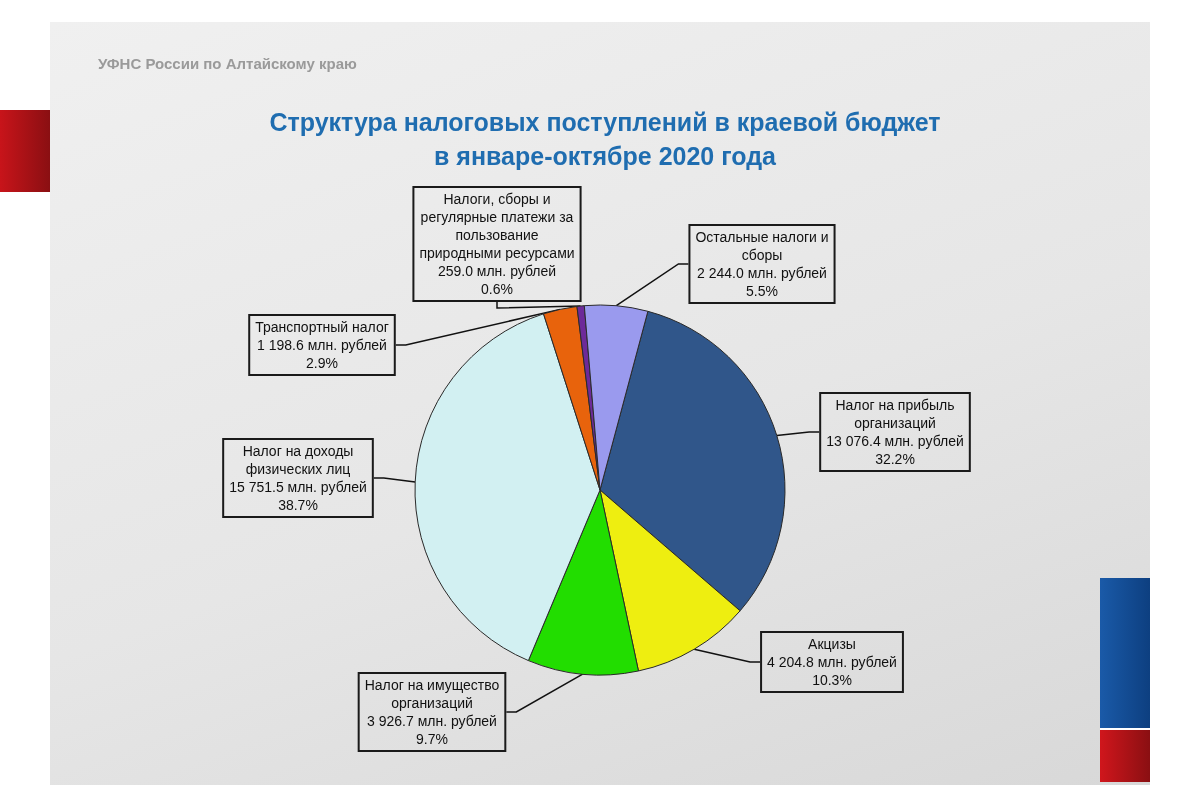 Image resolution: width=1200 pixels, height=800 pixels. I want to click on data-label: 259.0 млн. рублей 0.6%, so click(497, 280).